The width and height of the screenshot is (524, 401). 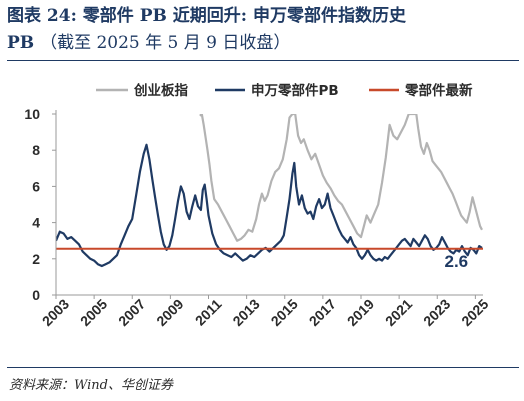 I want to click on x-tick-label: 2003, so click(x=55, y=312).